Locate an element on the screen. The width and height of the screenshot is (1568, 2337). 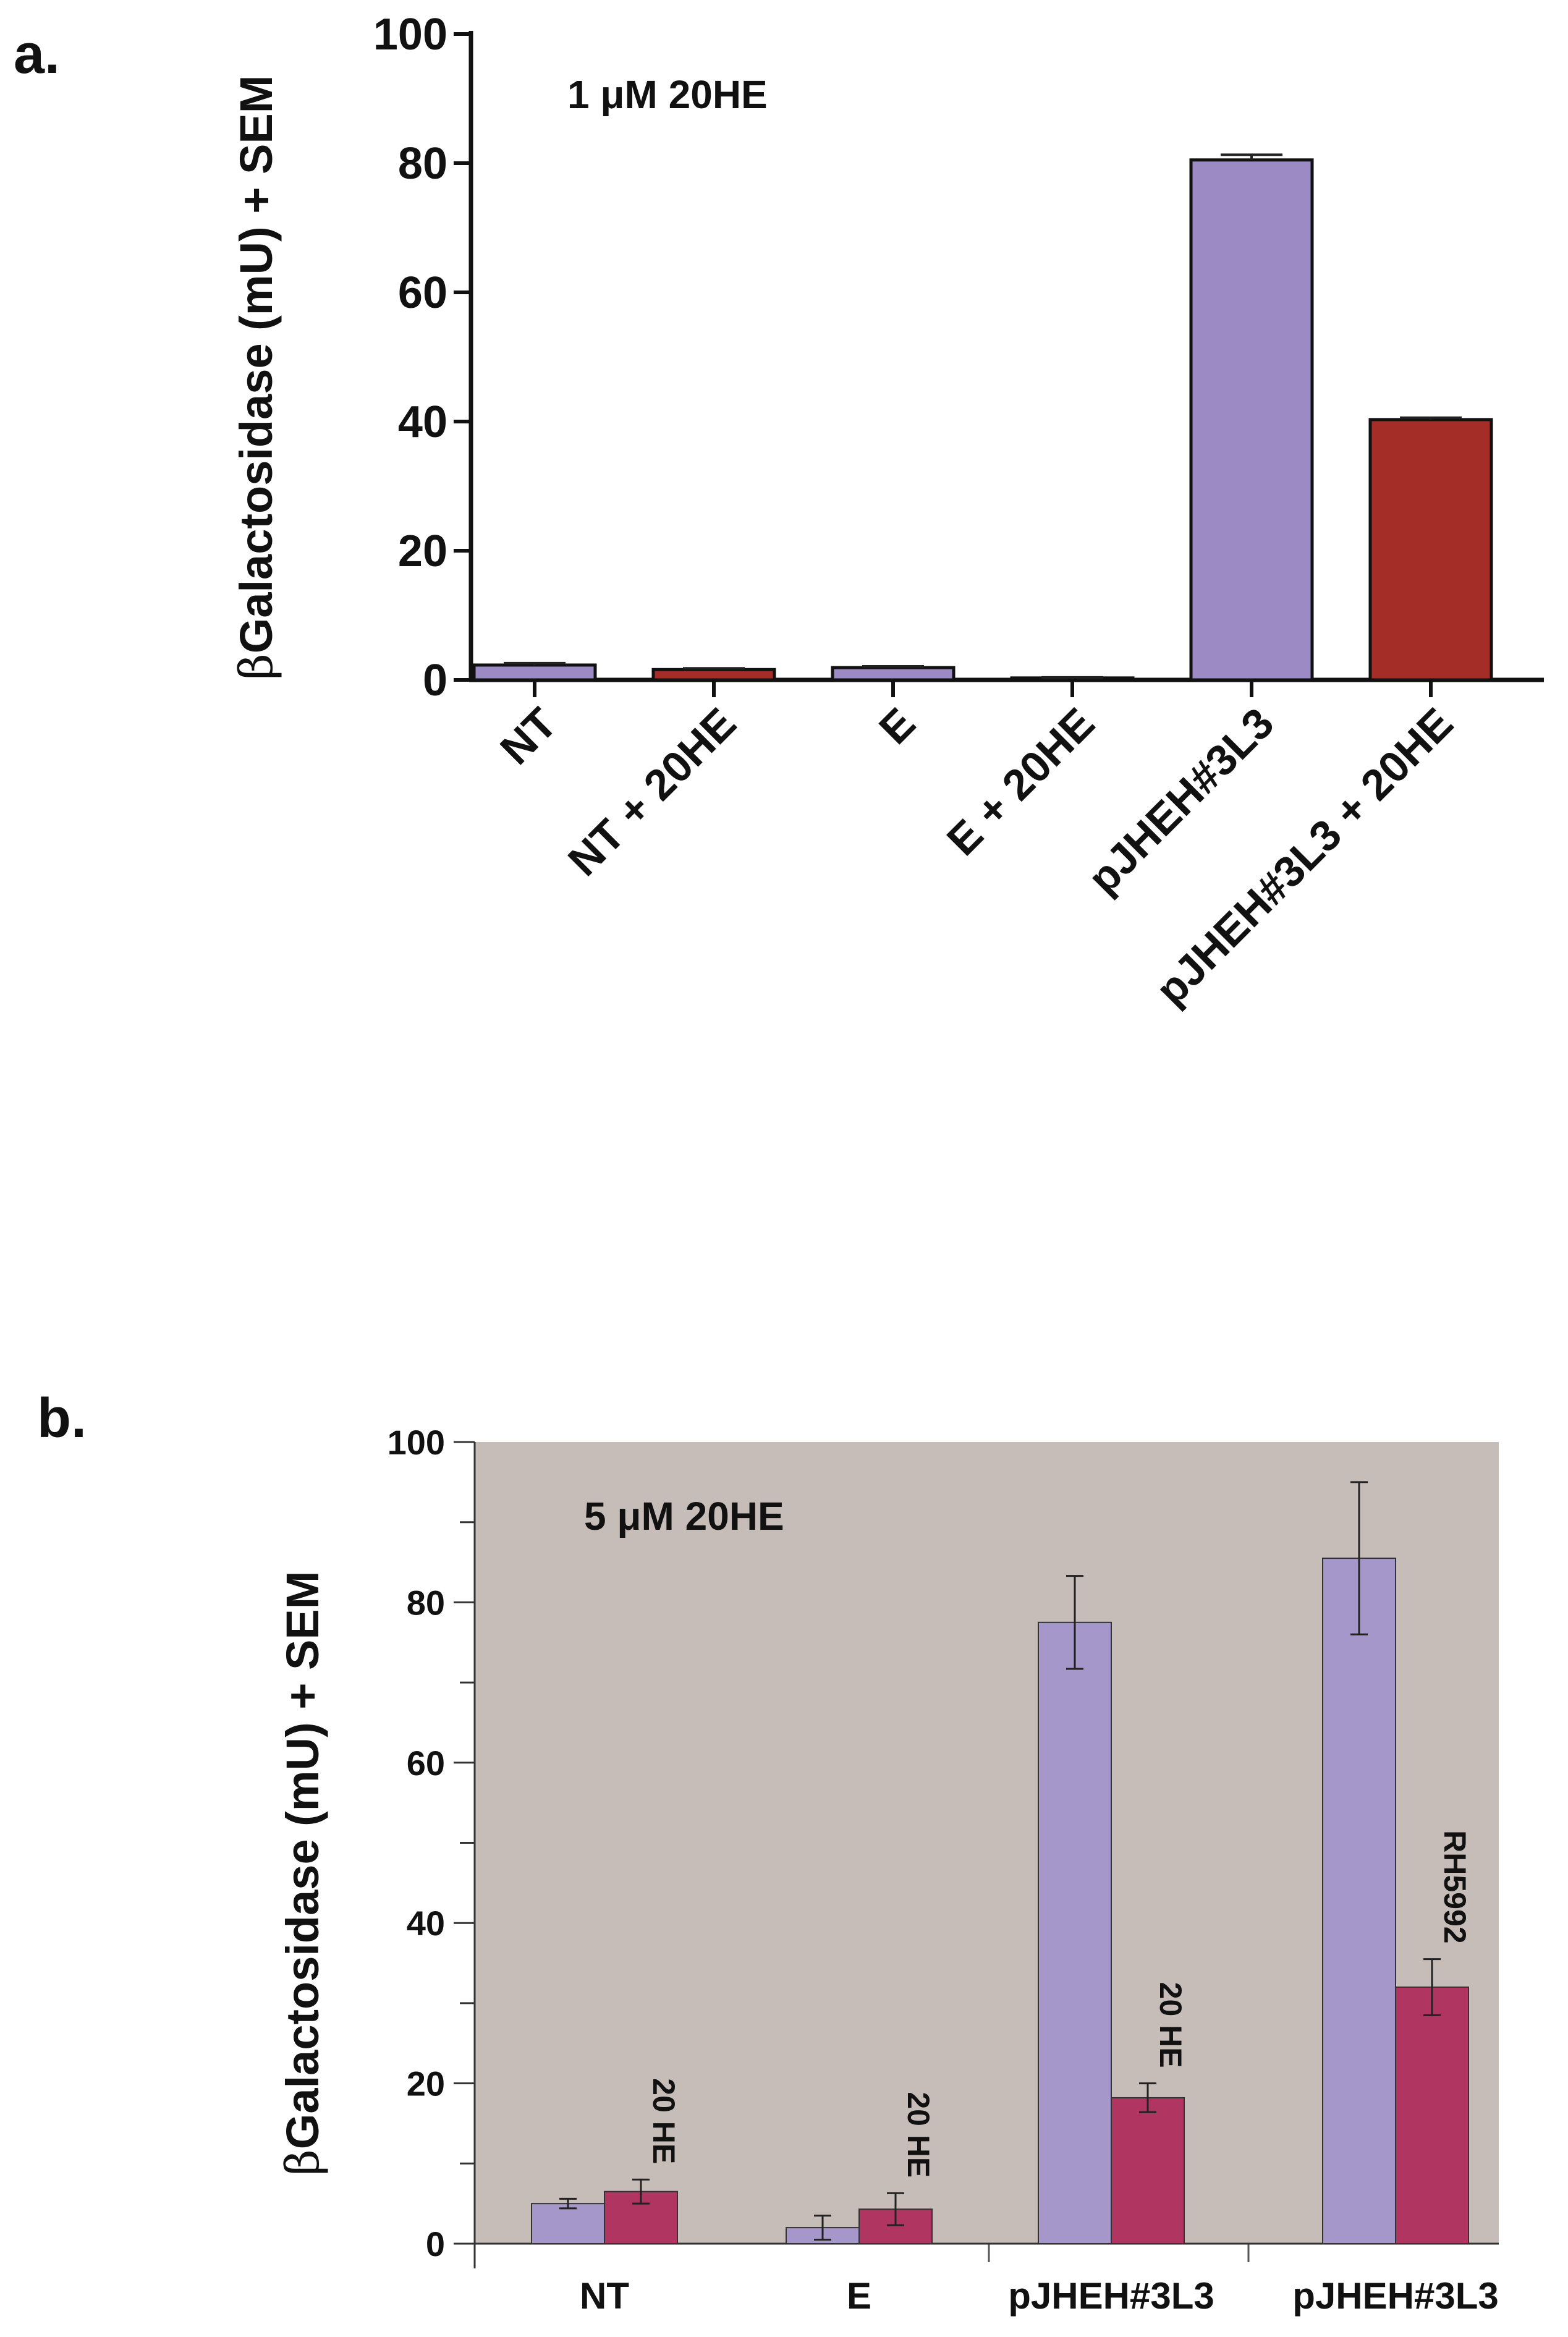
panel-a-ylabel-beta: β is located at coordinates (257, 666).